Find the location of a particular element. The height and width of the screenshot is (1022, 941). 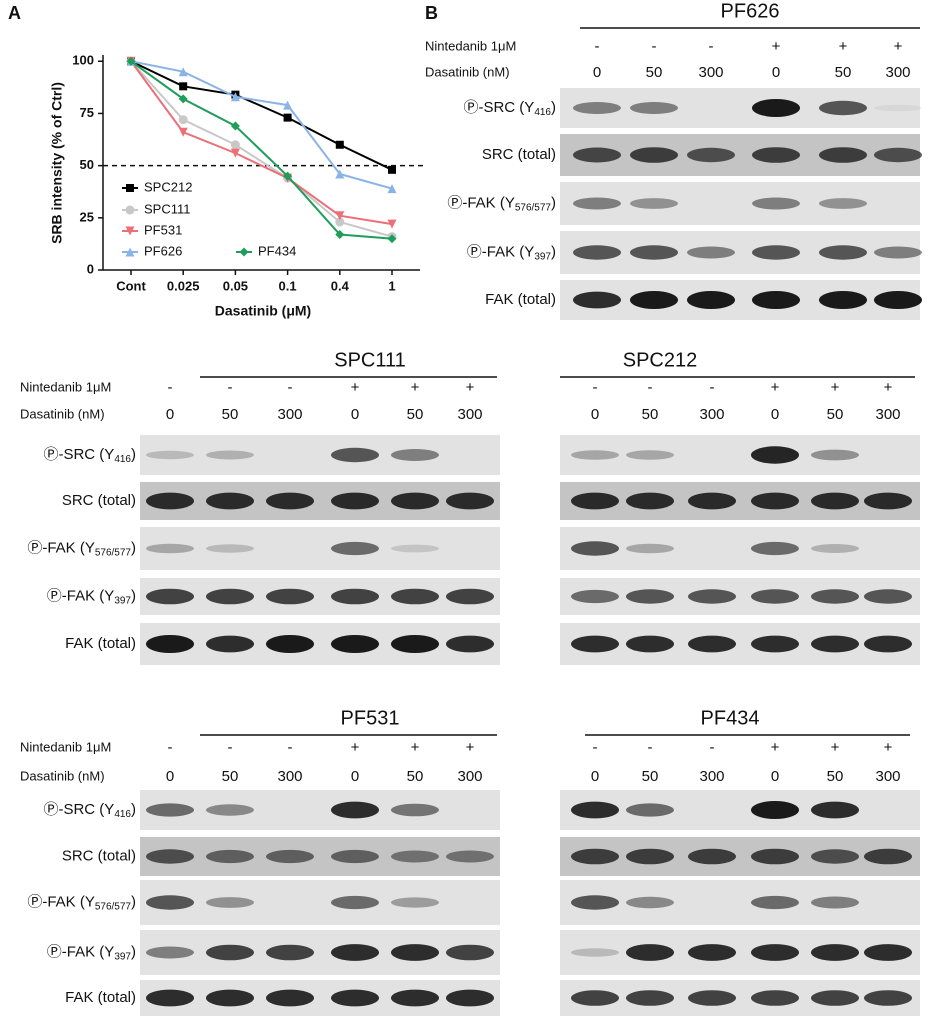

y-tick-label: 100 is located at coordinates (83, 60).